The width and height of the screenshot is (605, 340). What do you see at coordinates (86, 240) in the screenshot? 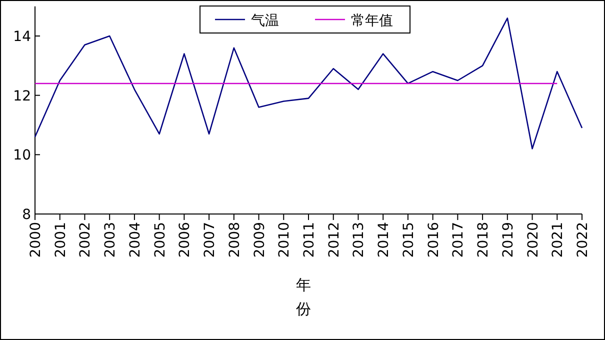
I see `x-tick-label: 2002` at bounding box center [86, 240].